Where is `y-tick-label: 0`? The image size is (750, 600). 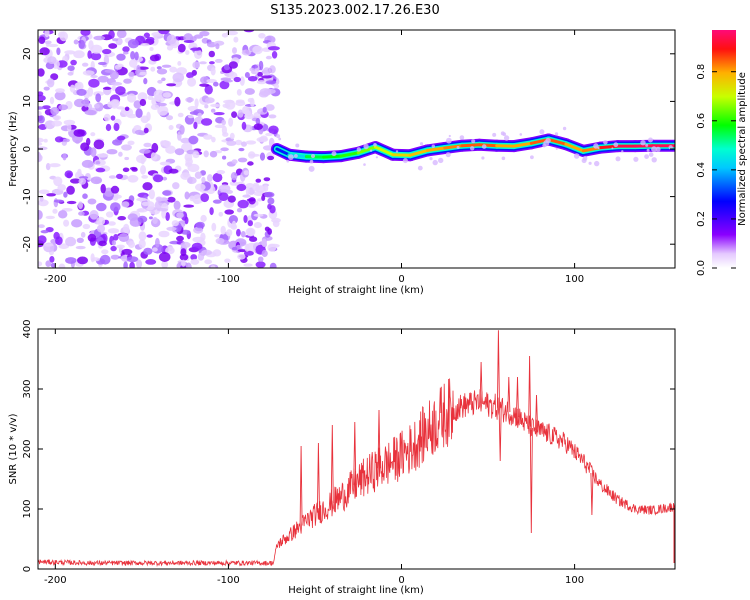
y-tick-label: 0 is located at coordinates (27, 149).